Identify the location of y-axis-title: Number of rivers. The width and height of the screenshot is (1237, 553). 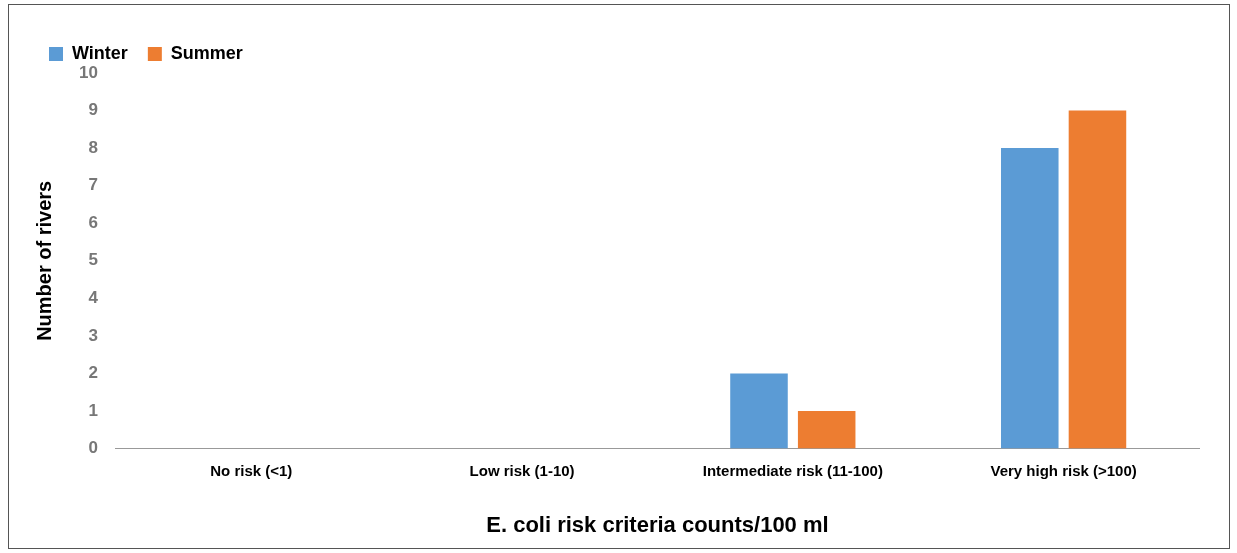
(43, 260).